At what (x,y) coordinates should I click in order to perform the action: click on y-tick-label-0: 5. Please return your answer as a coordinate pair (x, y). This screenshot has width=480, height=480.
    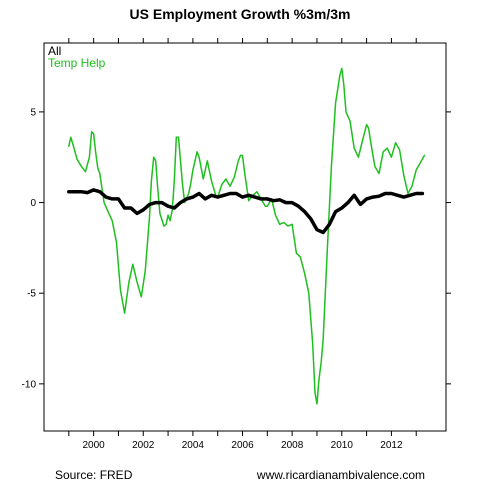
    Looking at the image, I should click on (33, 112).